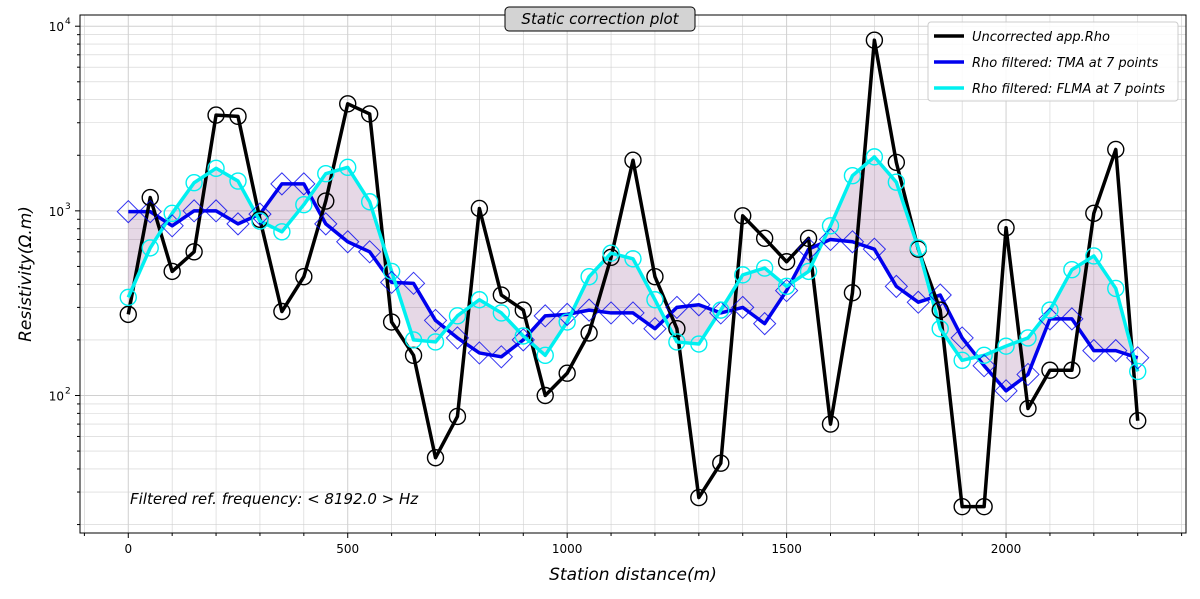 This screenshot has height=599, width=1200. I want to click on x-axis-label: Station distance(m), so click(633, 575).